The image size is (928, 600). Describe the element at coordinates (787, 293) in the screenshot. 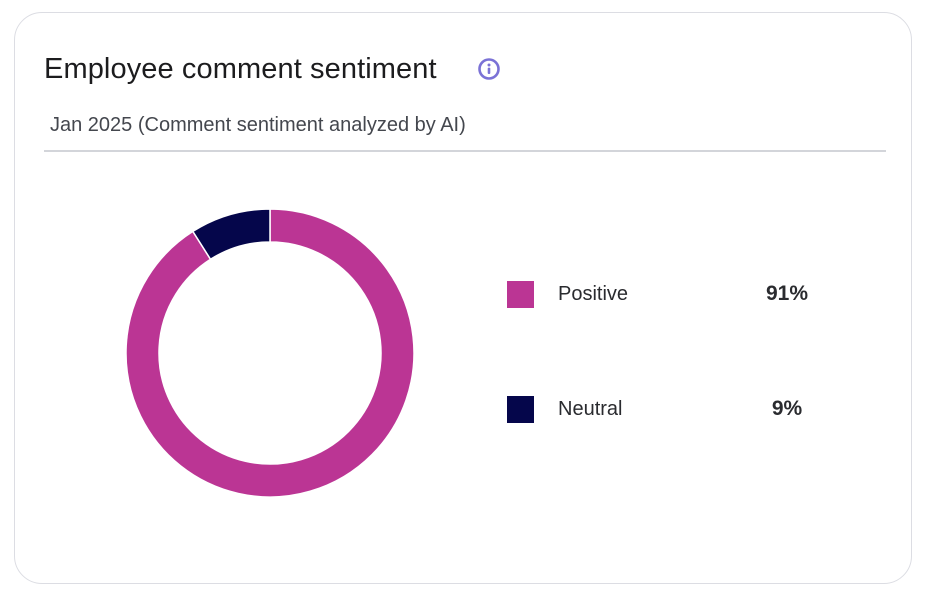

I see `legend-value-positive: 91%` at that location.